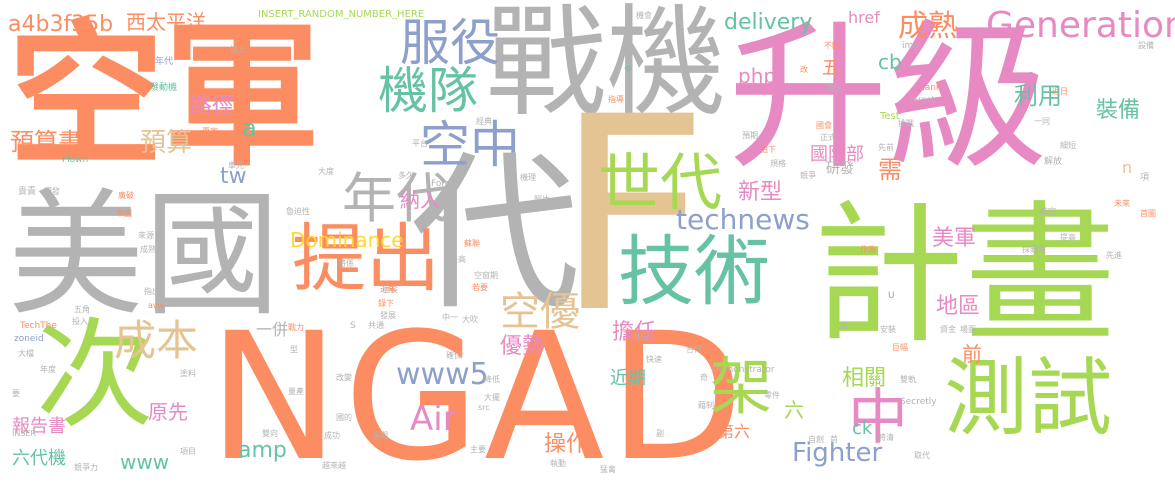  Describe the element at coordinates (296, 391) in the screenshot. I see `w-liang-chan: 量產` at that location.